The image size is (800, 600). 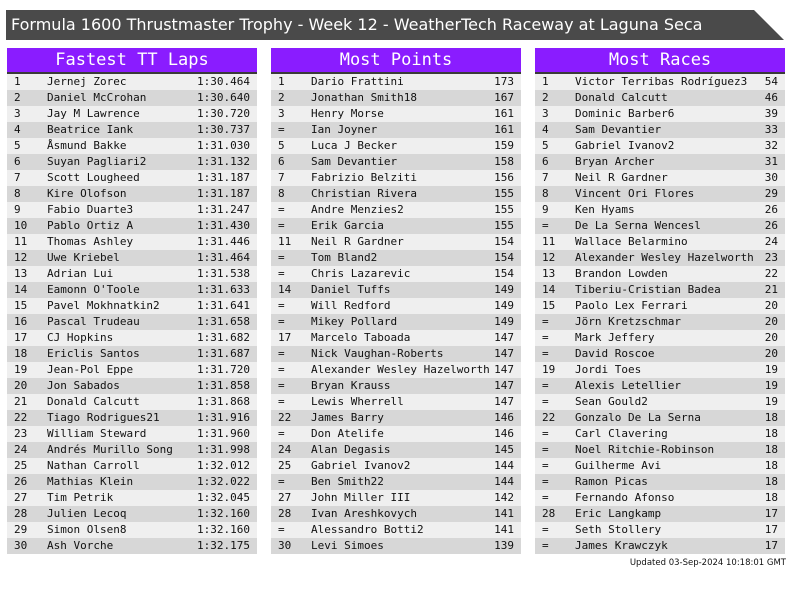 What do you see at coordinates (771, 305) in the screenshot?
I see `value-cell: 20` at bounding box center [771, 305].